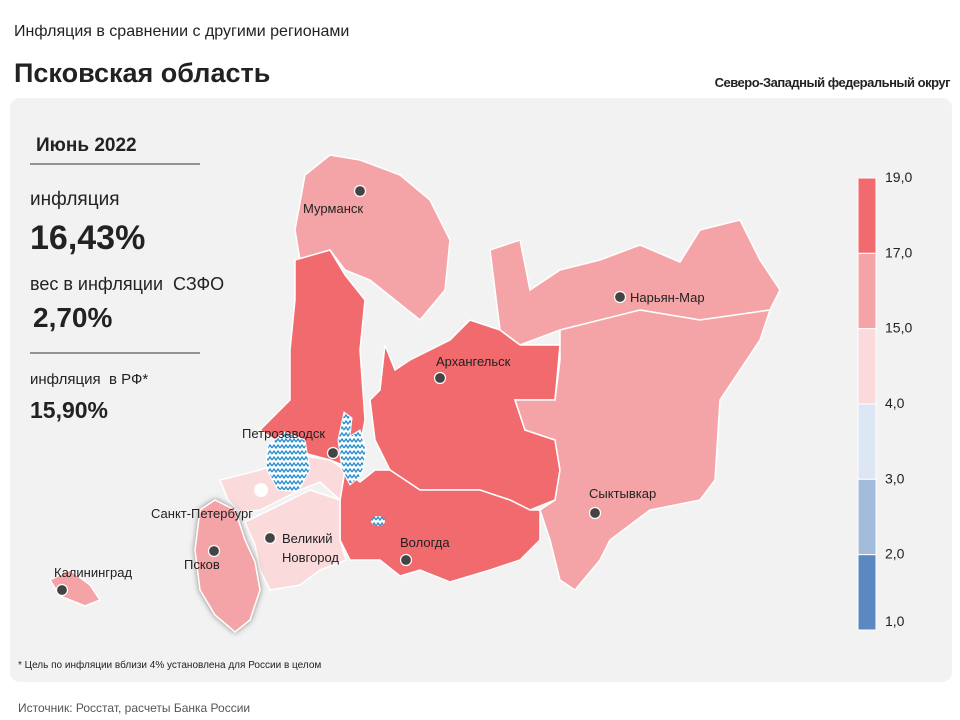 This screenshot has width=960, height=720. I want to click on region-vologda, so click(440, 525).